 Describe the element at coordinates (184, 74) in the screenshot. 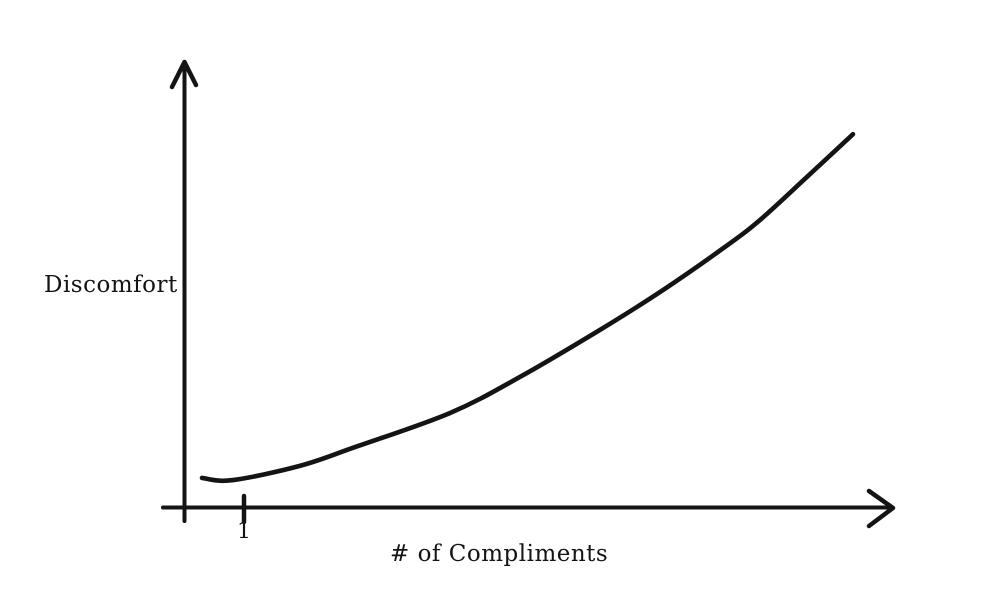

I see `y-axis-arrowhead-icon` at that location.